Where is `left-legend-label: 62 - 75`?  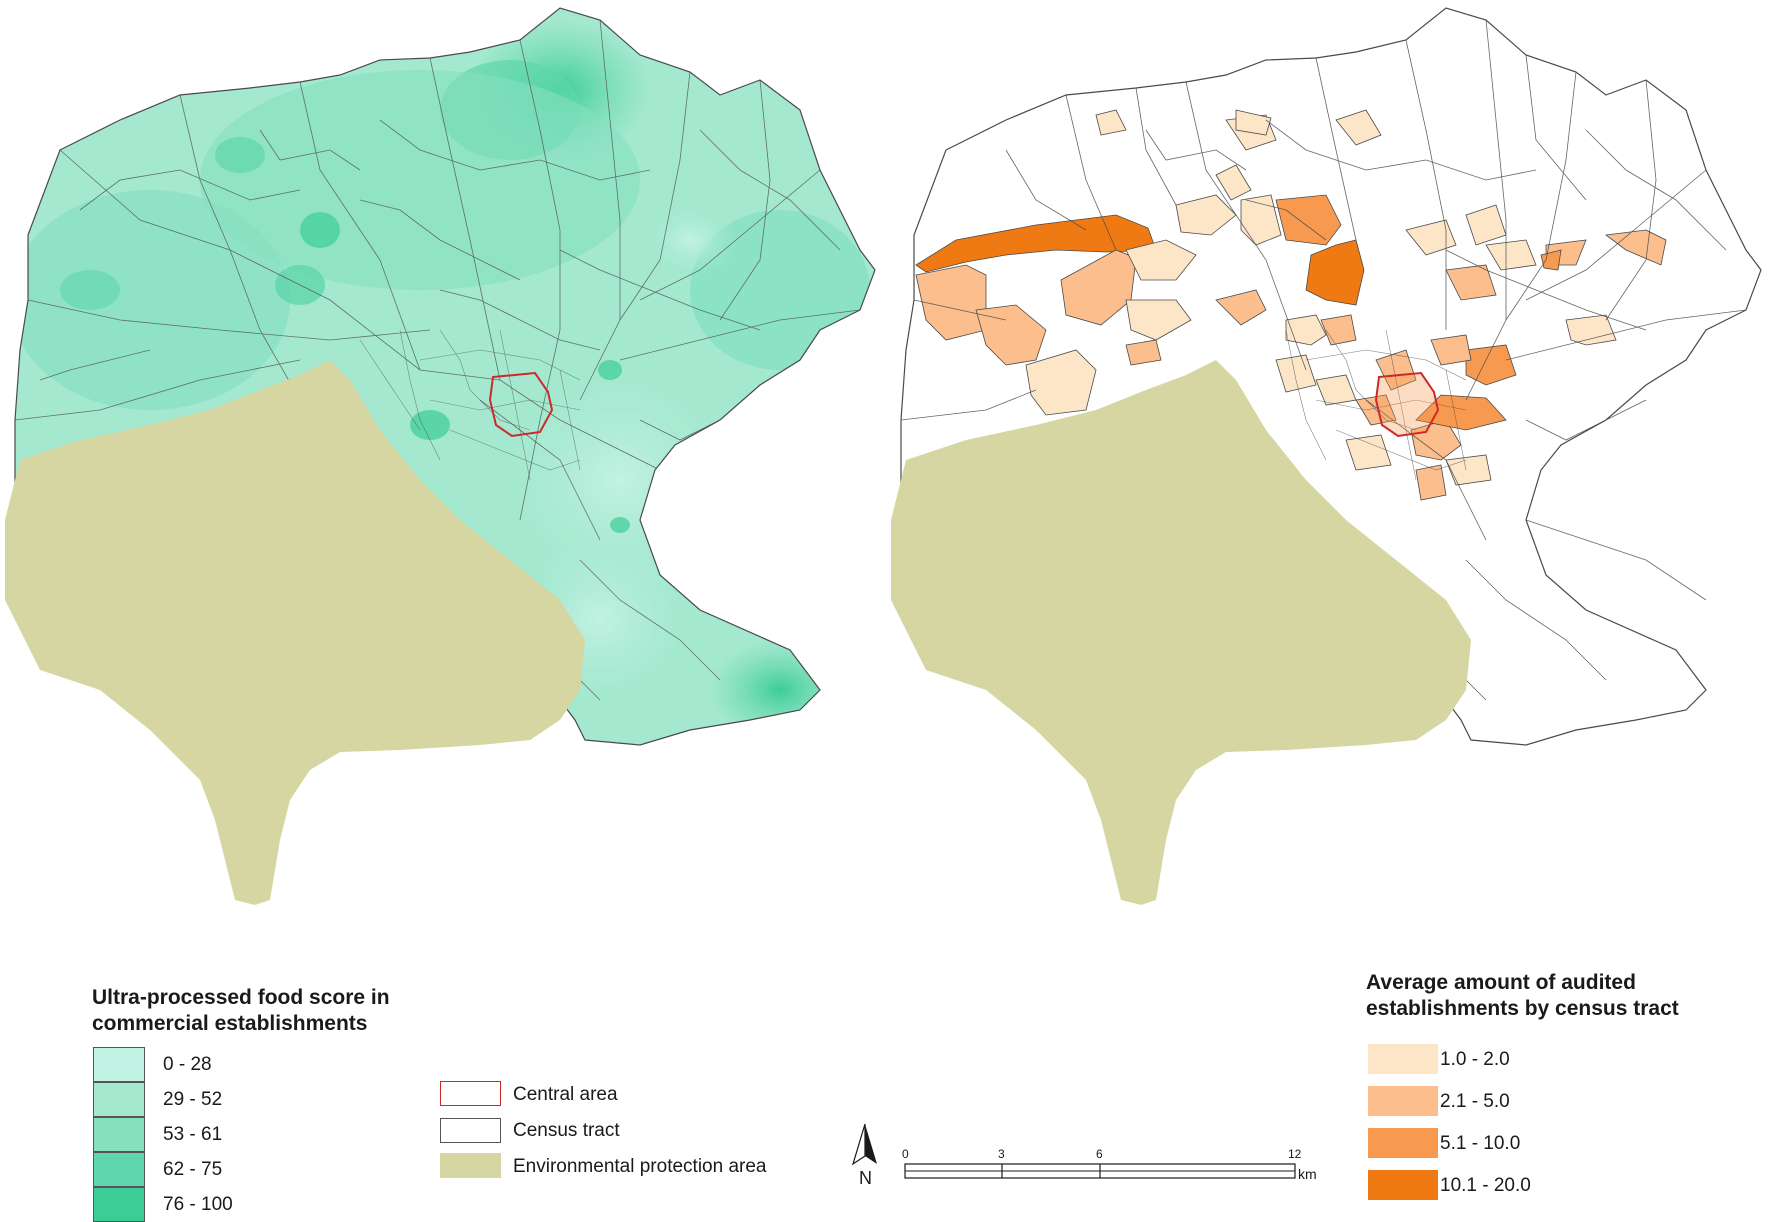 left-legend-label: 62 - 75 is located at coordinates (193, 1169).